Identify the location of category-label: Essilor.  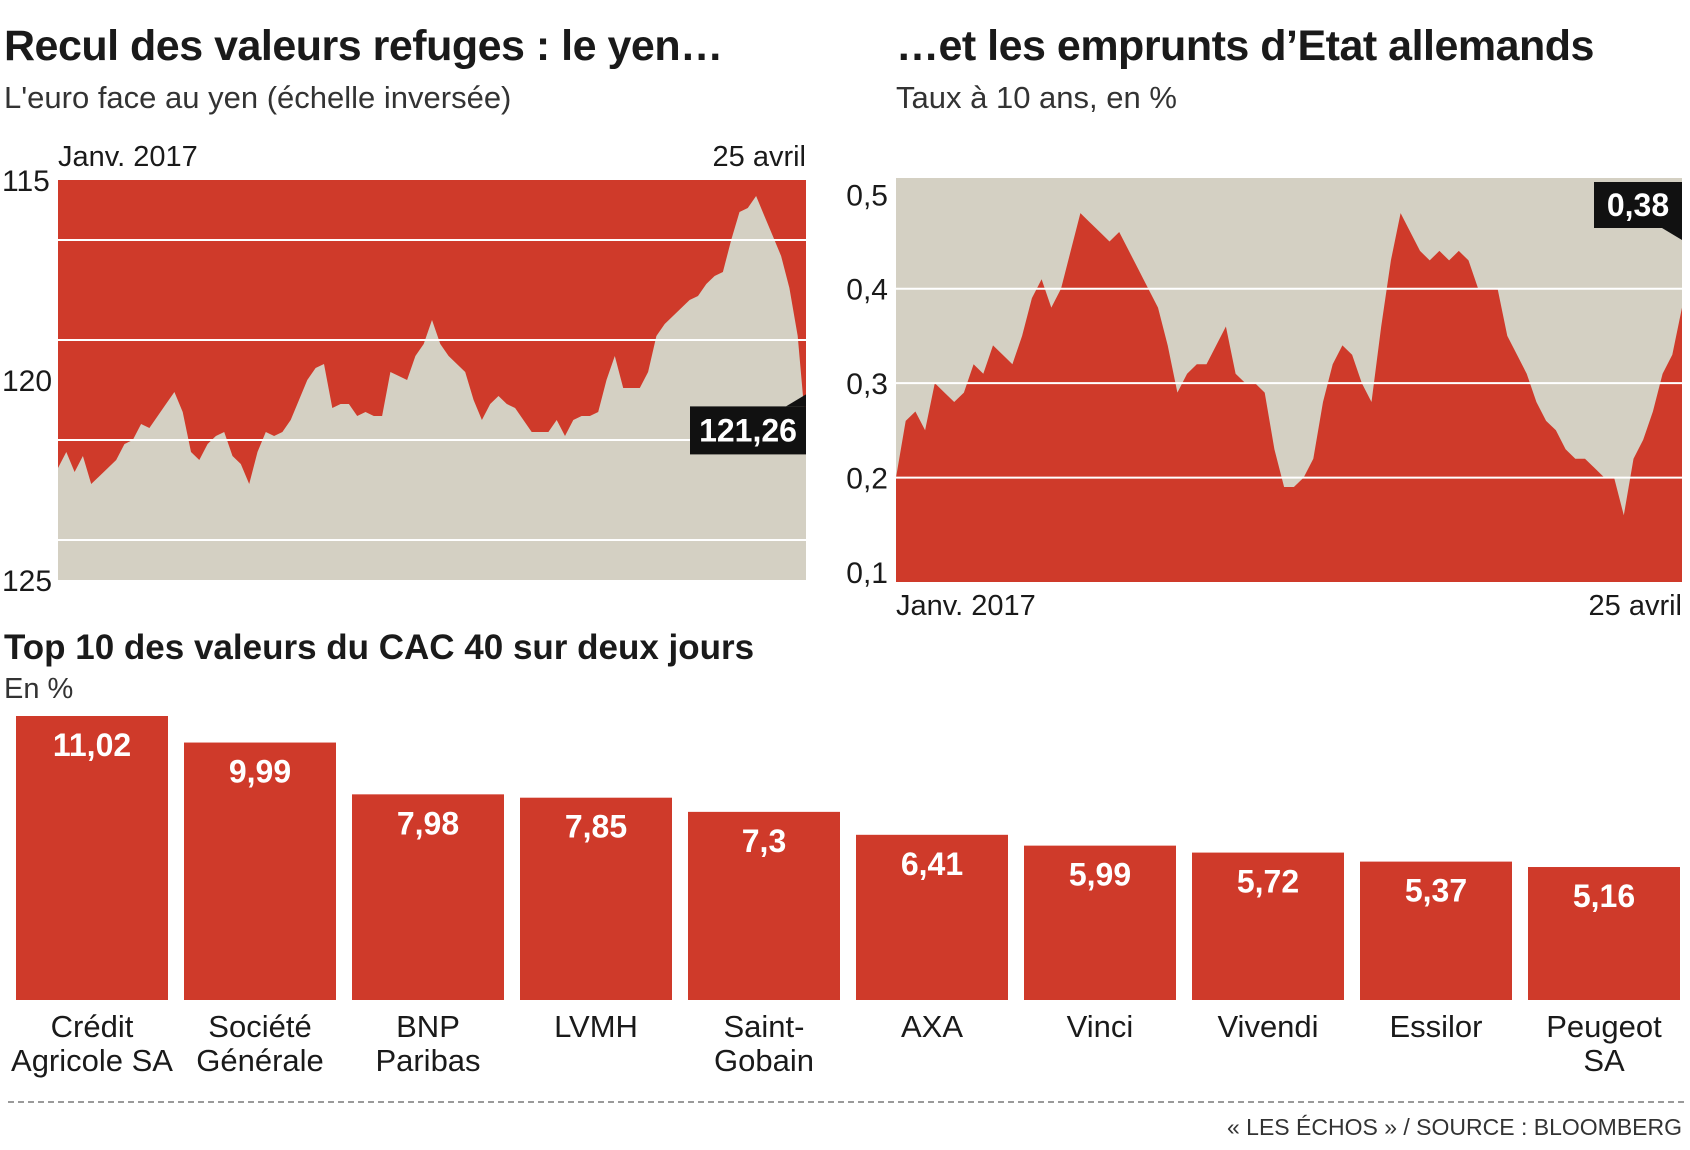
(1435, 1026).